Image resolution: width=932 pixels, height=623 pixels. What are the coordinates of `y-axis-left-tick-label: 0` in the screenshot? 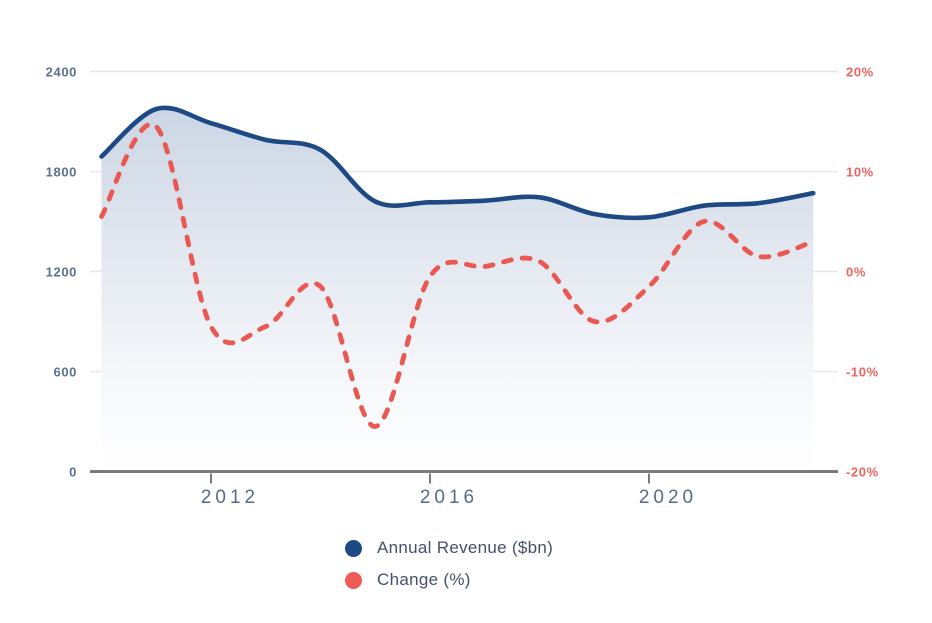 It's located at (73, 471).